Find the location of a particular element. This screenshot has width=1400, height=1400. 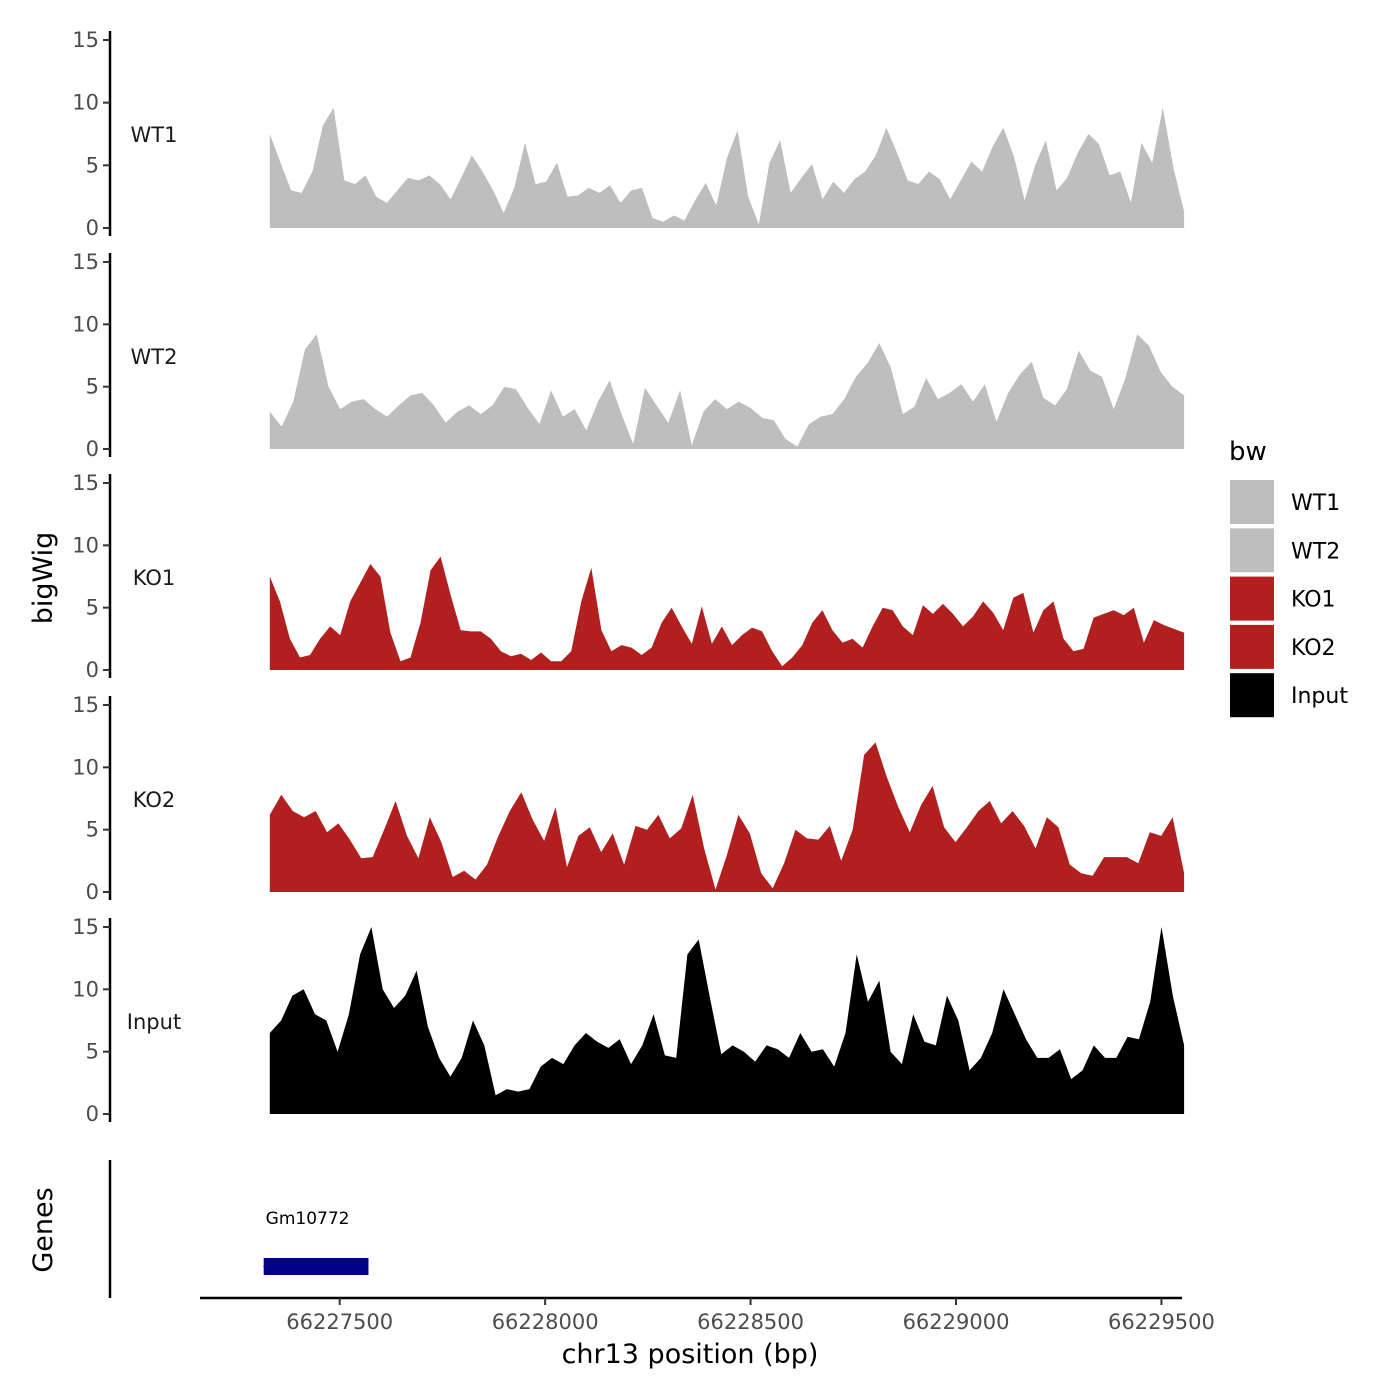

x-axis: 66227500 66228000 66228500 66229000 66229500 is located at coordinates (707, 1315).